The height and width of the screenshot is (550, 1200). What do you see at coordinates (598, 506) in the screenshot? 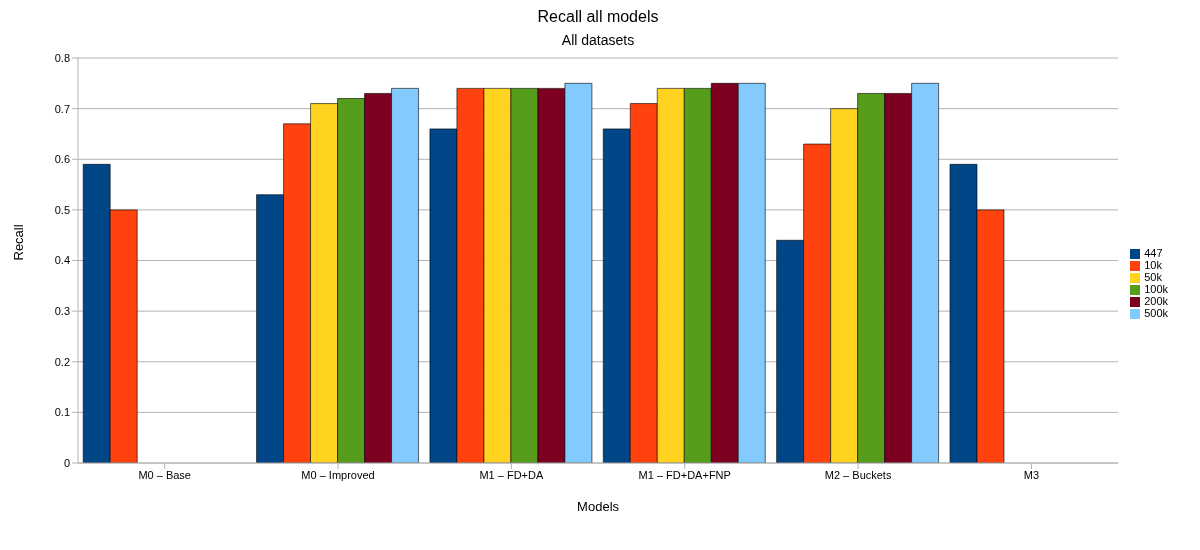
I see `x-axis-title: Models` at bounding box center [598, 506].